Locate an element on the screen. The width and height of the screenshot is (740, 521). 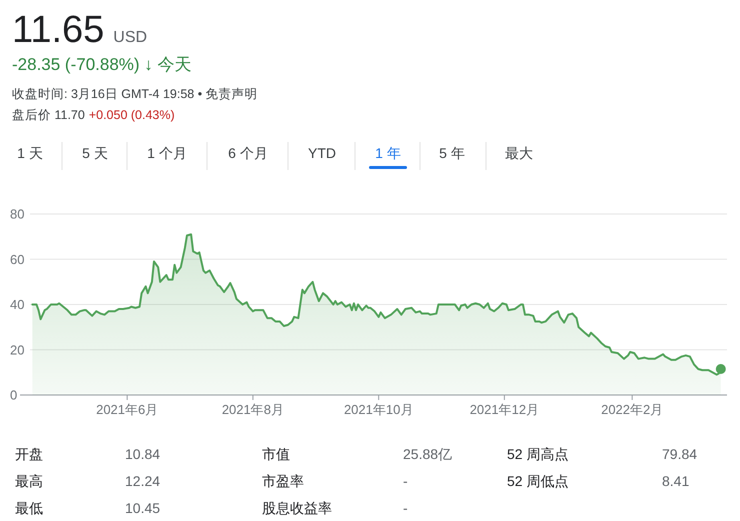
after-hours-change-label: +0.050 (0.43%) is located at coordinates (131, 115).